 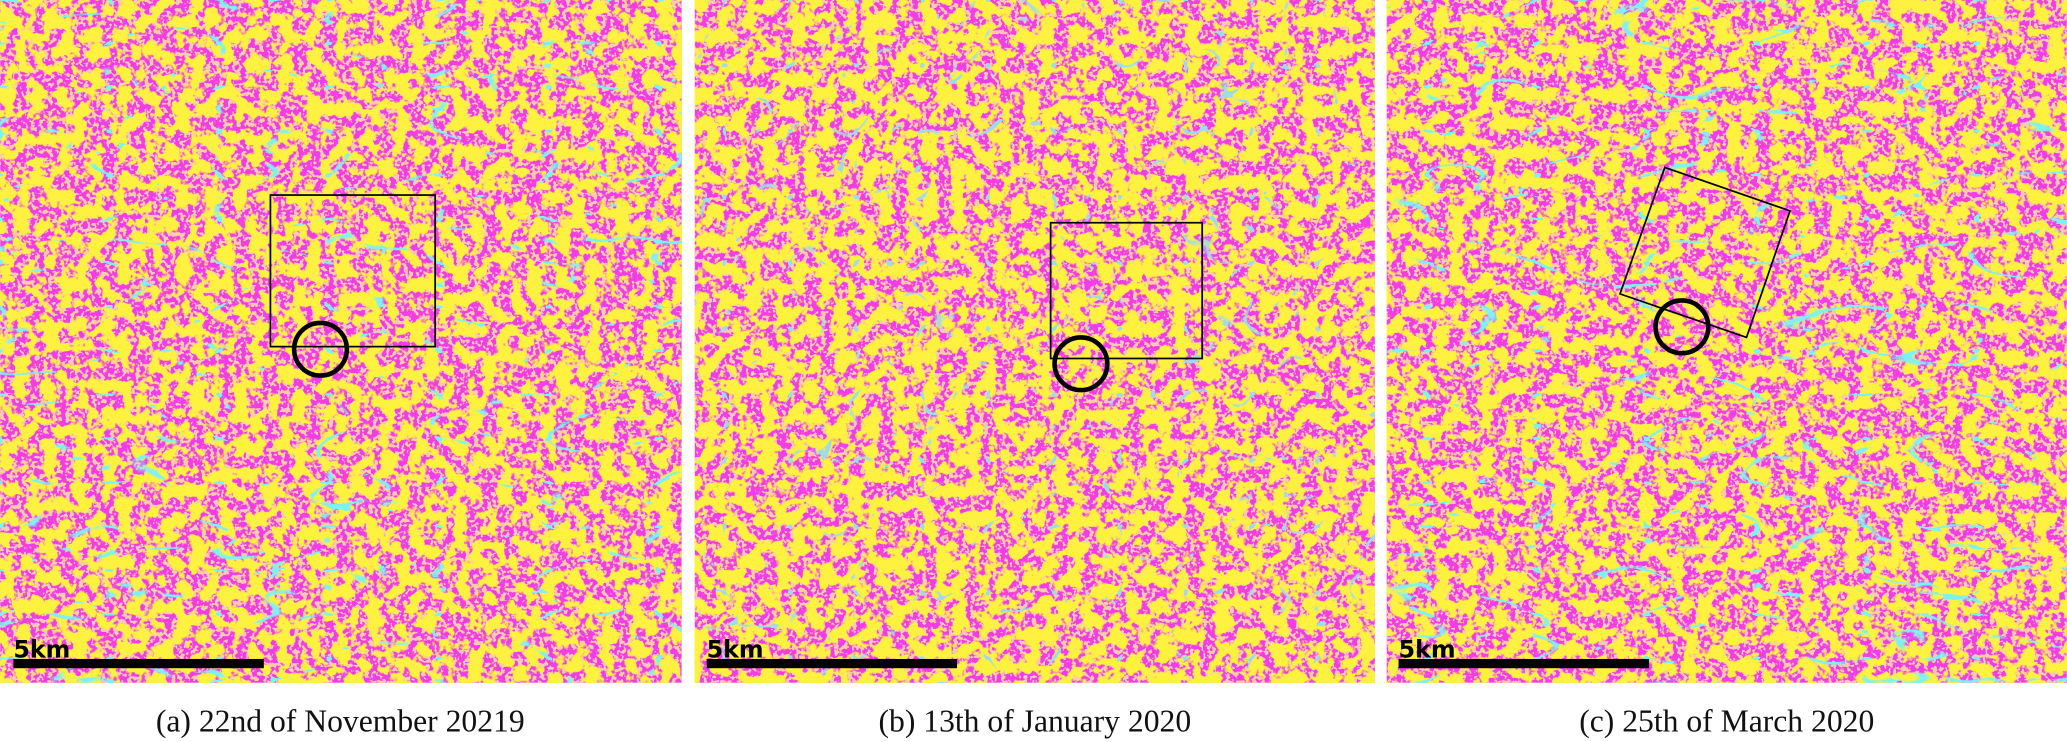 What do you see at coordinates (1726, 720) in the screenshot?
I see `caption: (c) 25th of March 2020` at bounding box center [1726, 720].